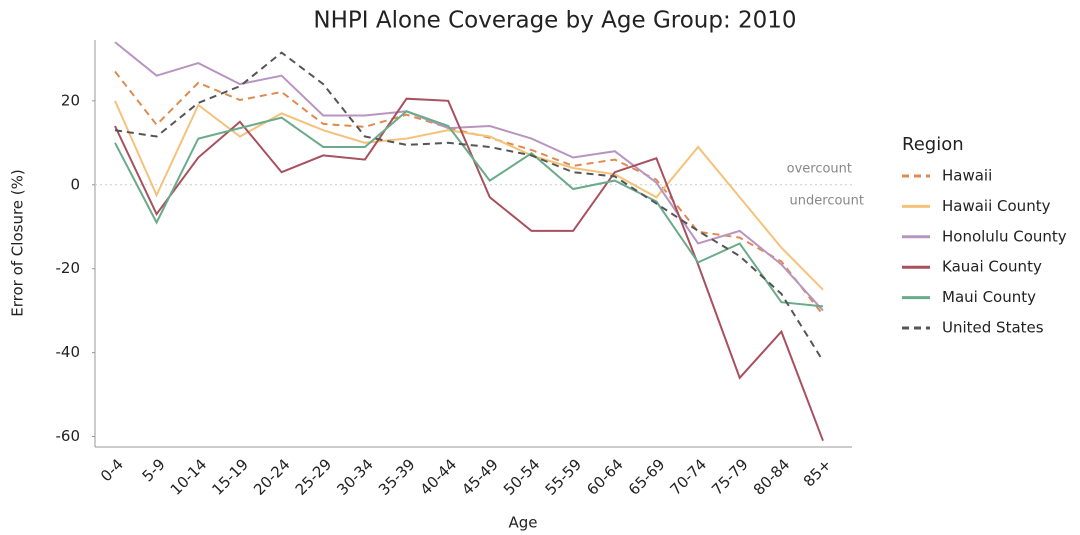 This screenshot has height=535, width=1080. I want to click on x-tick-label: 85+, so click(817, 472).